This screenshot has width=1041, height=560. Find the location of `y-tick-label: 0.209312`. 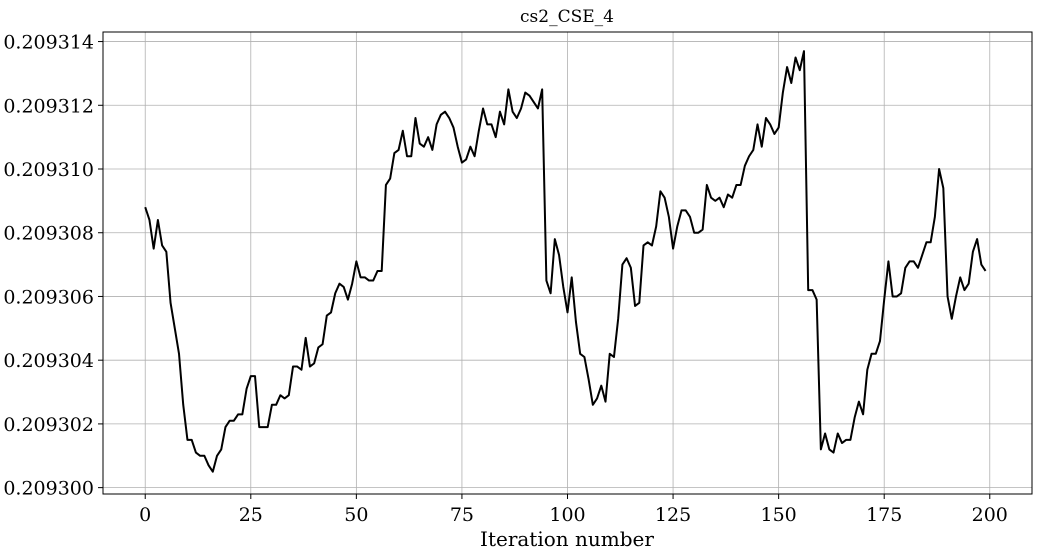

y-tick-label: 0.209312 is located at coordinates (48, 106).